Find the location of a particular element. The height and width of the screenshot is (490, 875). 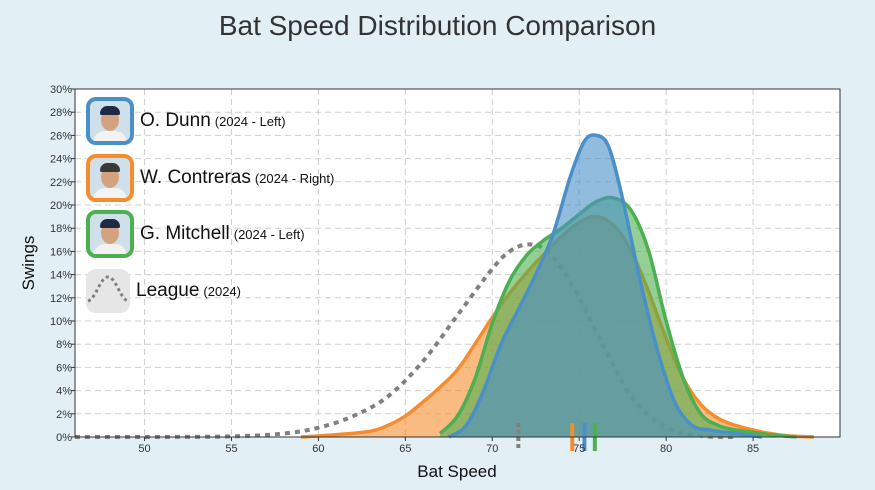

y-tick-label: 28% is located at coordinates (61, 113).